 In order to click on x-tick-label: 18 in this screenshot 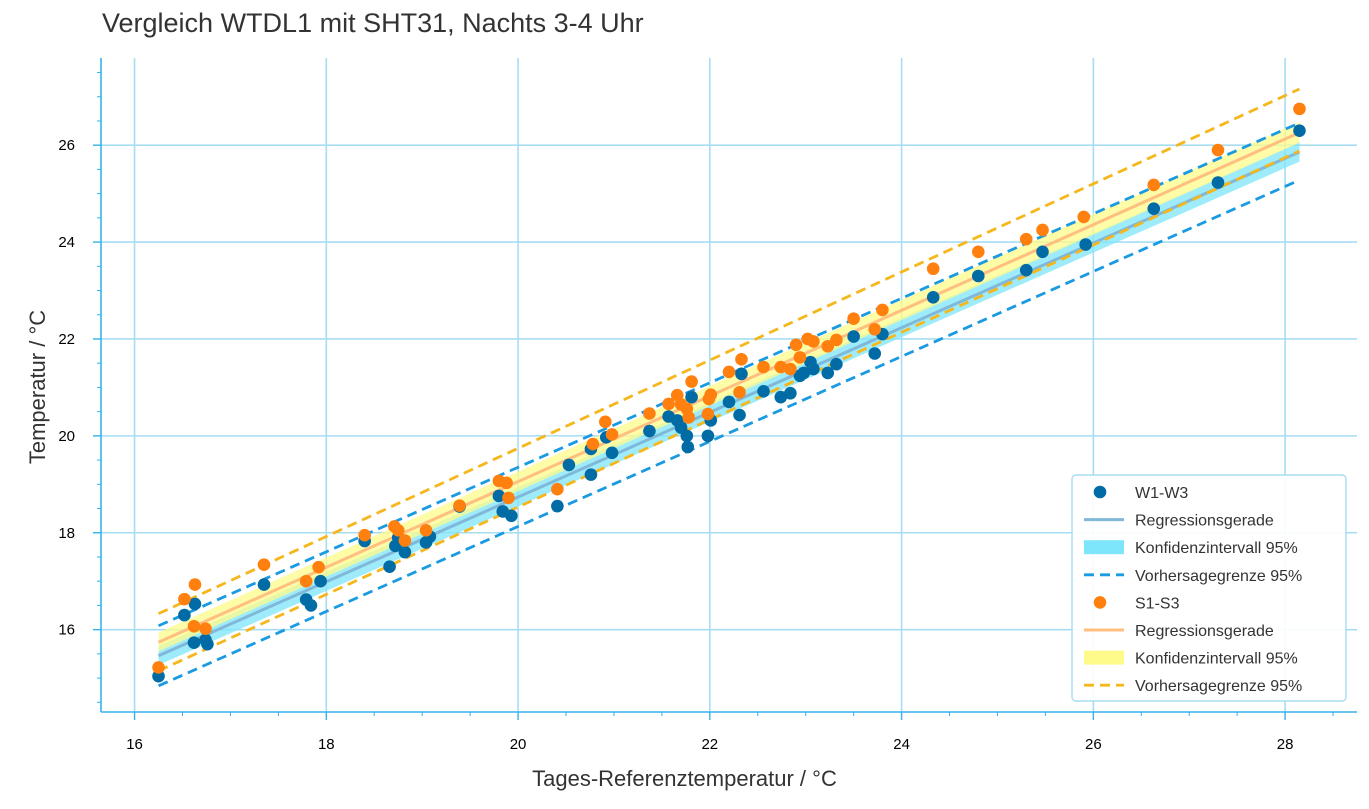, I will do `click(326, 744)`.